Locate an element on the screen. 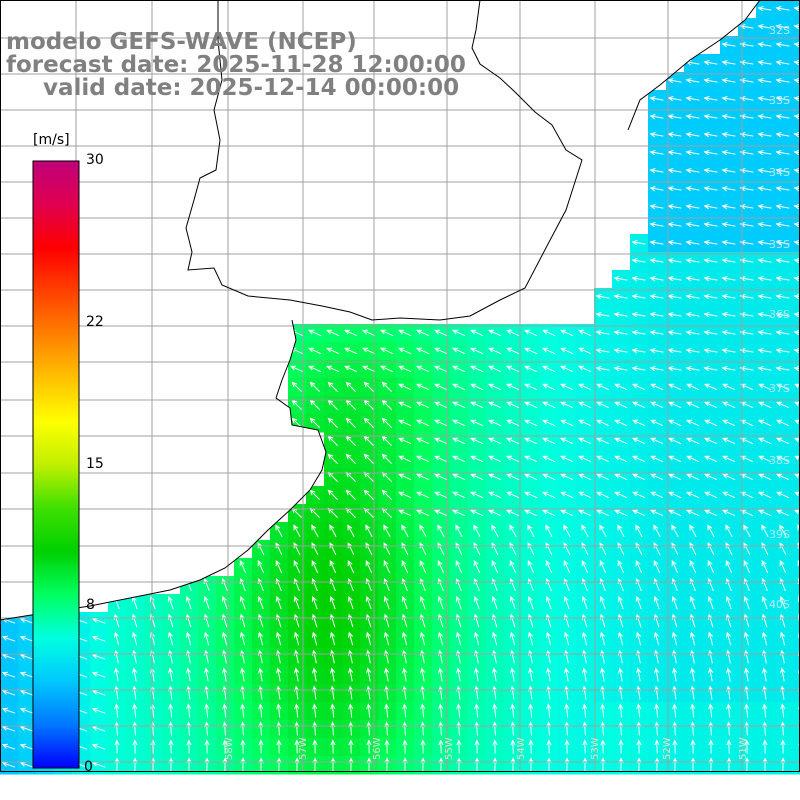 Image resolution: width=800 pixels, height=800 pixels. wind-speed-cell is located at coordinates (796, 477).